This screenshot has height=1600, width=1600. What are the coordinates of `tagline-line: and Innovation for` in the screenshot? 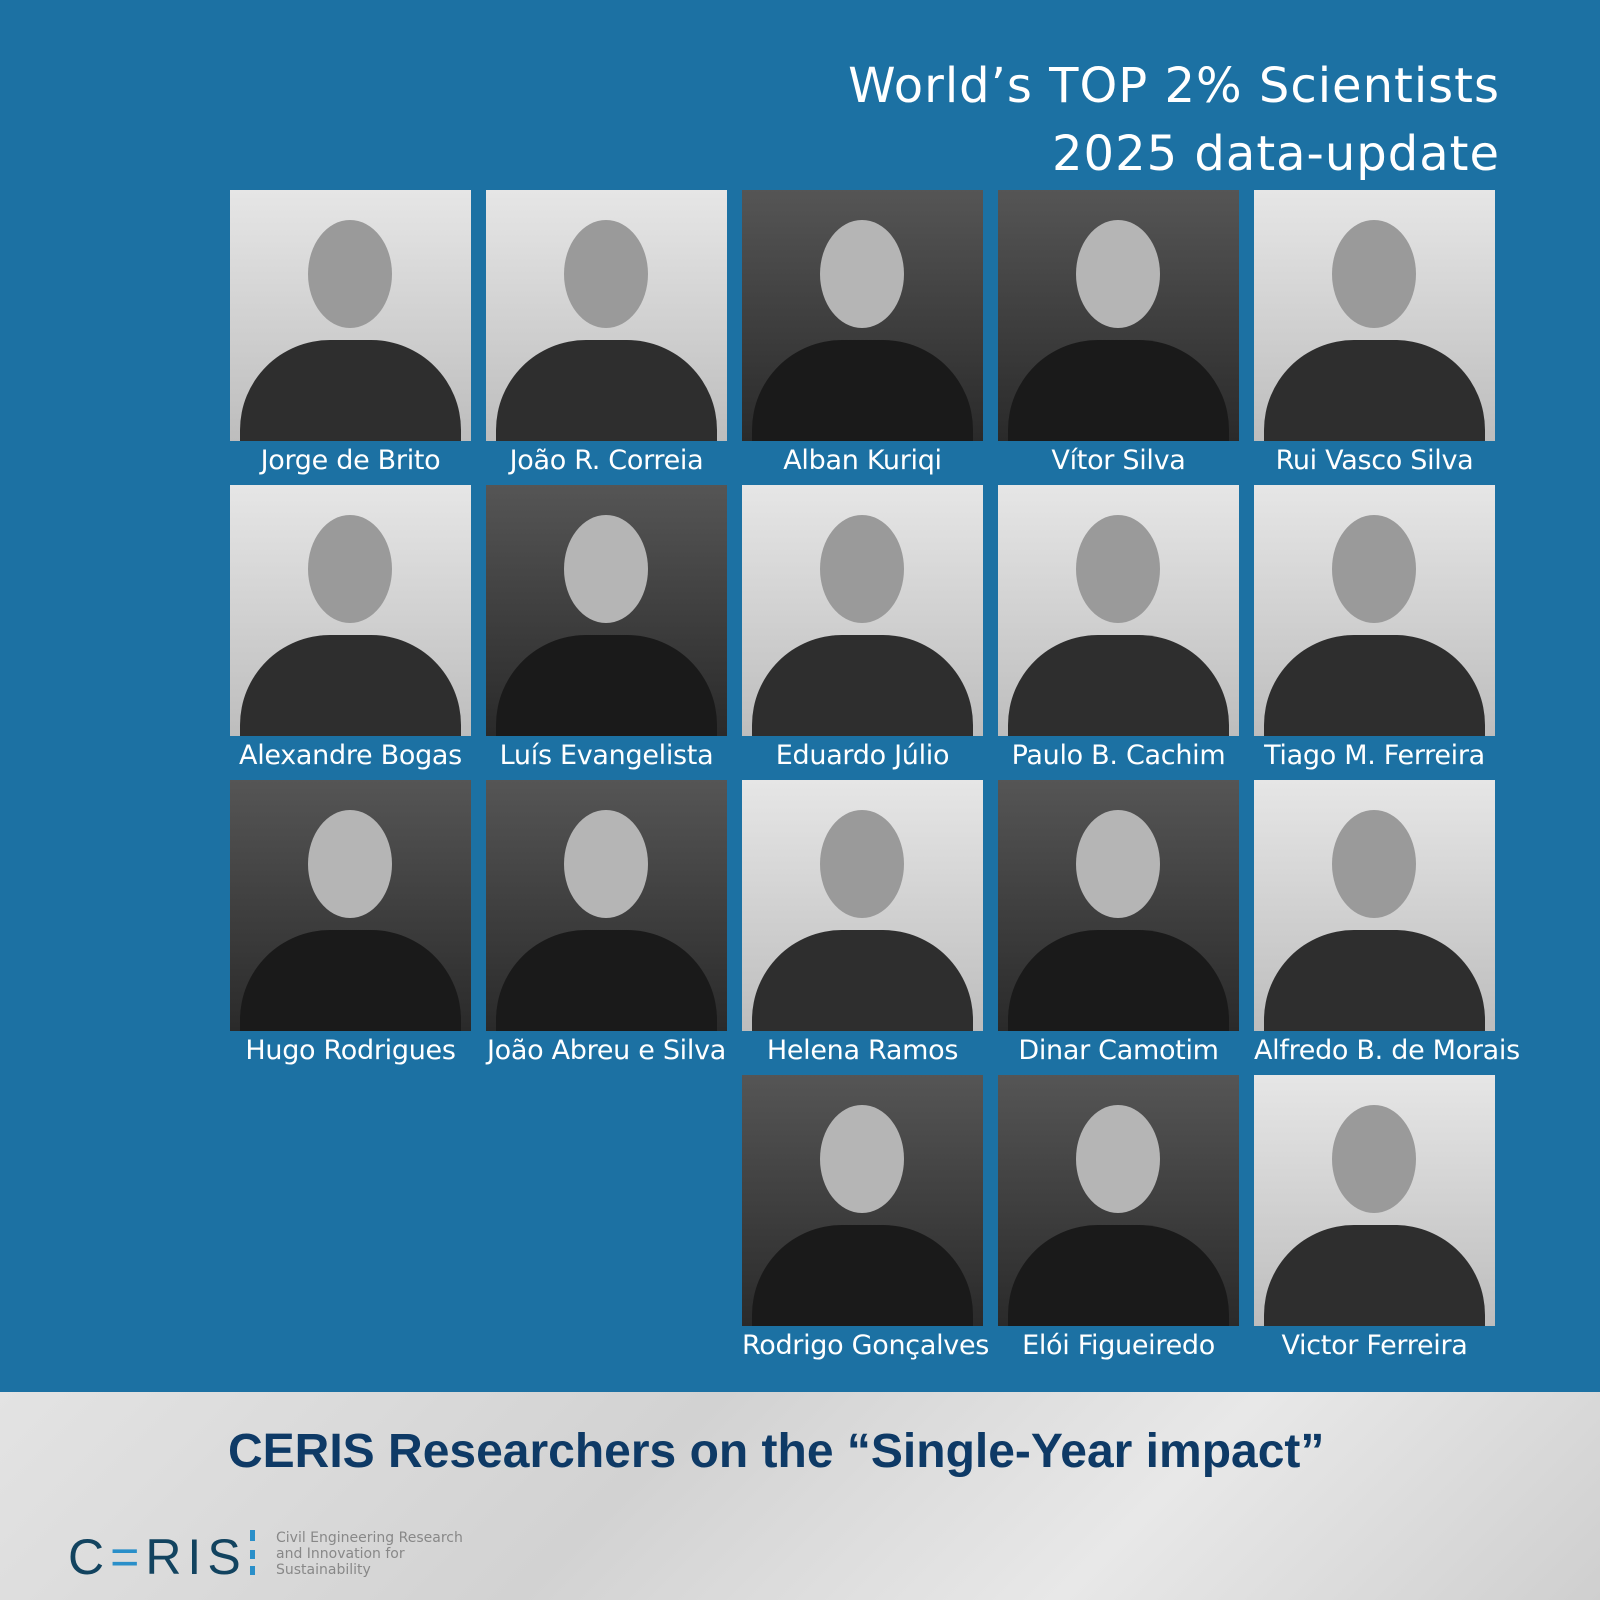 It's located at (340, 1554).